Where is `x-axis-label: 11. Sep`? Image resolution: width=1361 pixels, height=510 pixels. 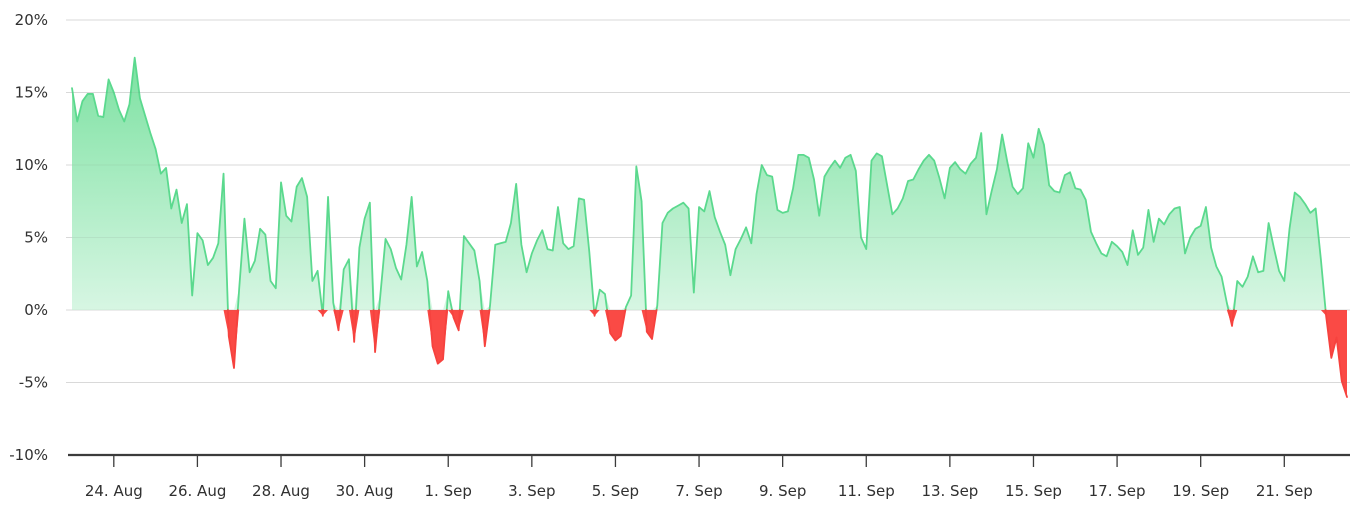 x-axis-label: 11. Sep is located at coordinates (866, 491).